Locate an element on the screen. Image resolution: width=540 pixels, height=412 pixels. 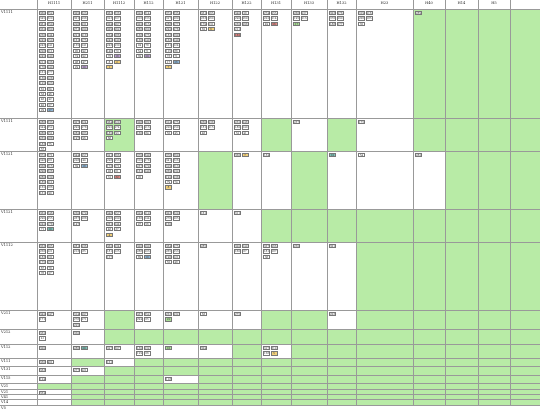
cell-value: 319 is located at coordinates (361, 13).